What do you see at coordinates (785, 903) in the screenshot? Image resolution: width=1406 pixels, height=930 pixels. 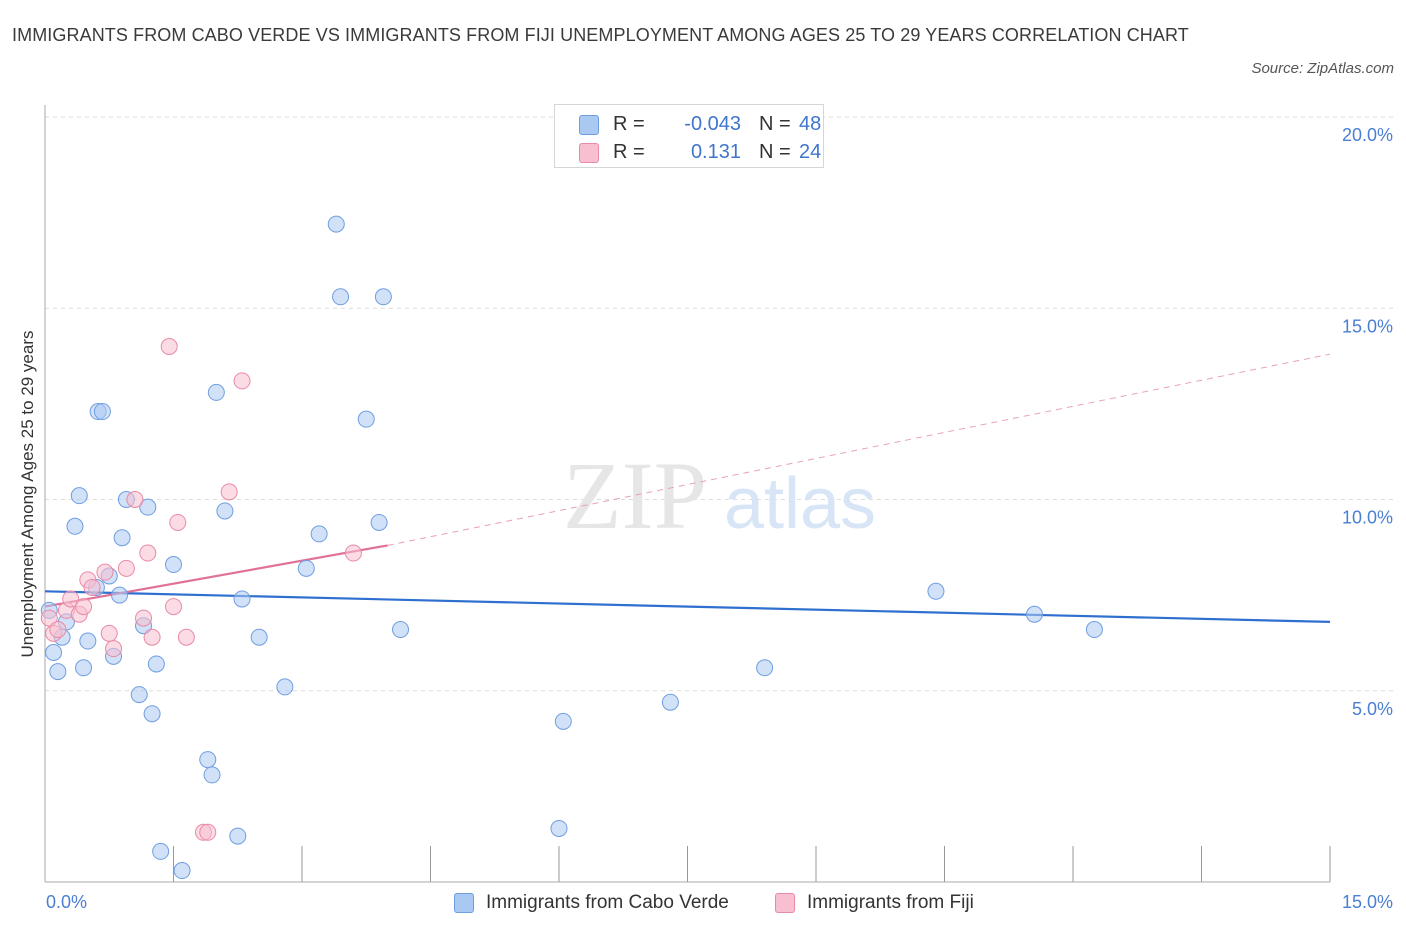 I see `bottom-legend-swatch-fiji` at bounding box center [785, 903].